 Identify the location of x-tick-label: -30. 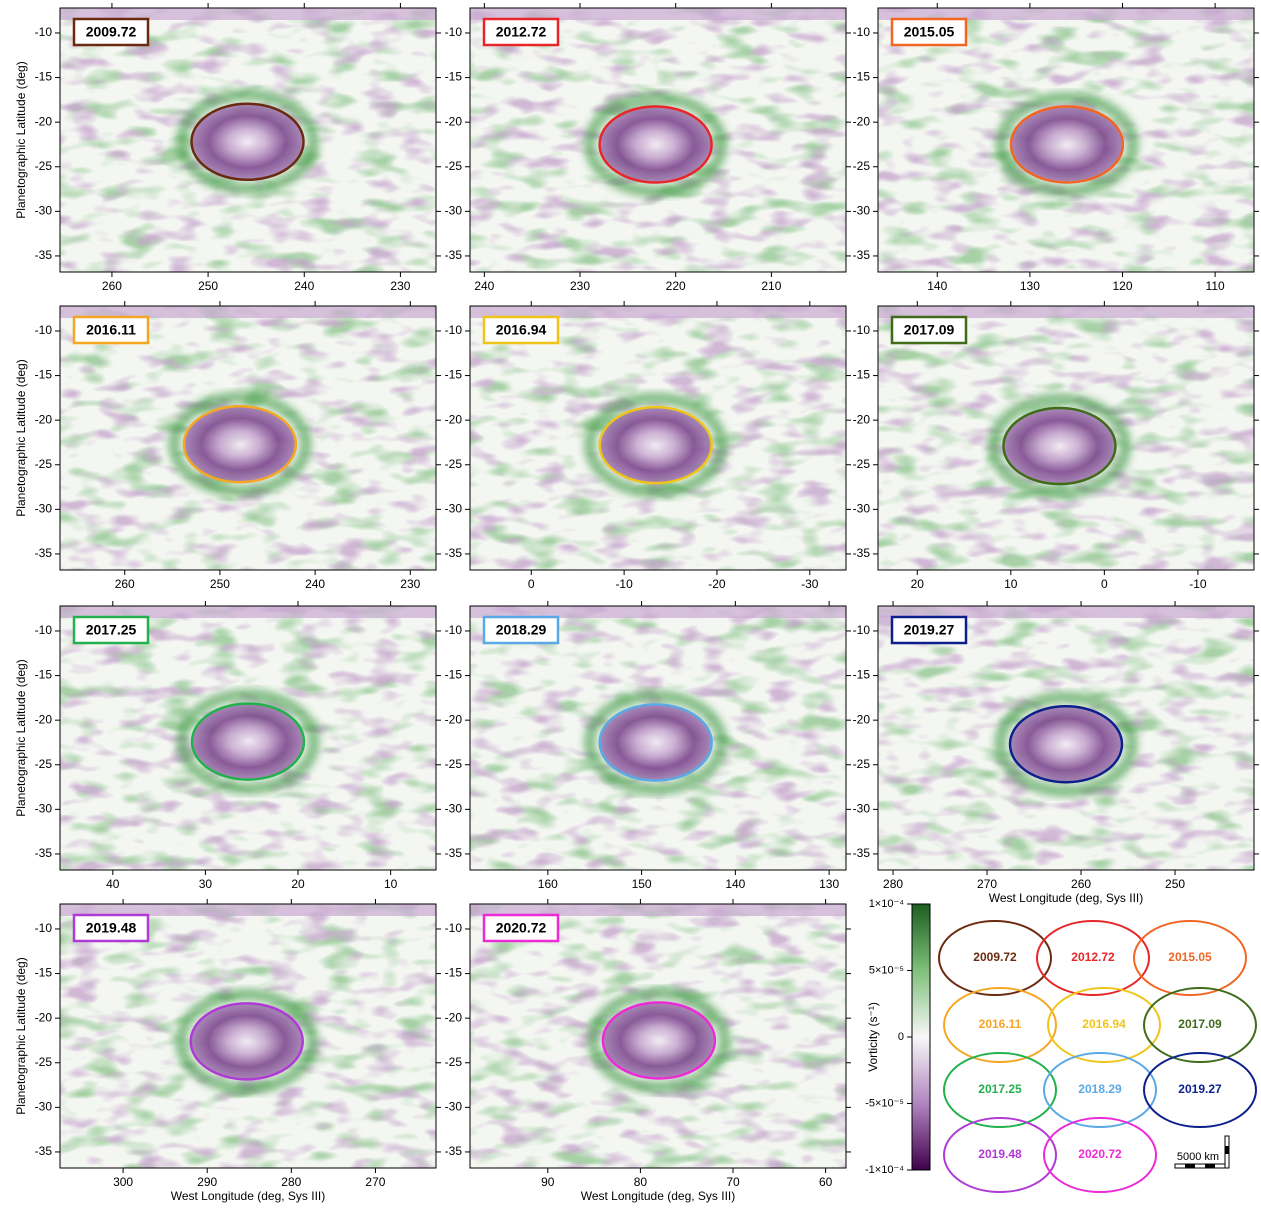
(810, 584).